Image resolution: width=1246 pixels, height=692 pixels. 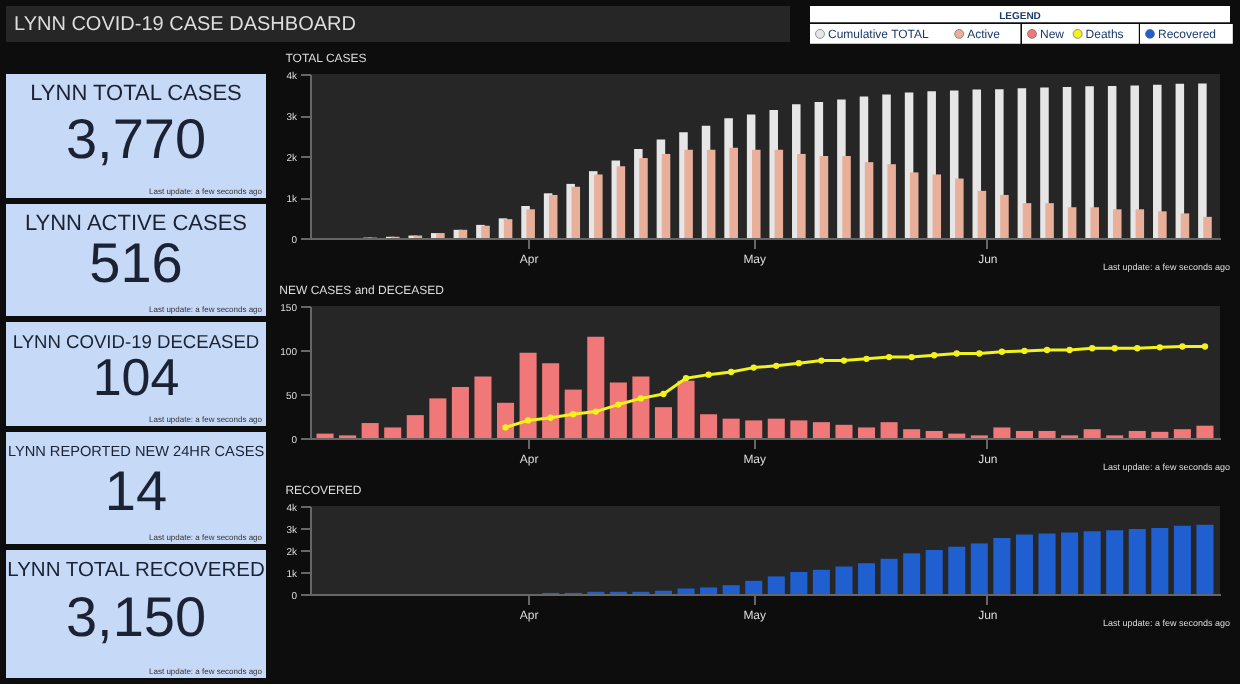 What do you see at coordinates (136, 377) in the screenshot?
I see `data-label: 104` at bounding box center [136, 377].